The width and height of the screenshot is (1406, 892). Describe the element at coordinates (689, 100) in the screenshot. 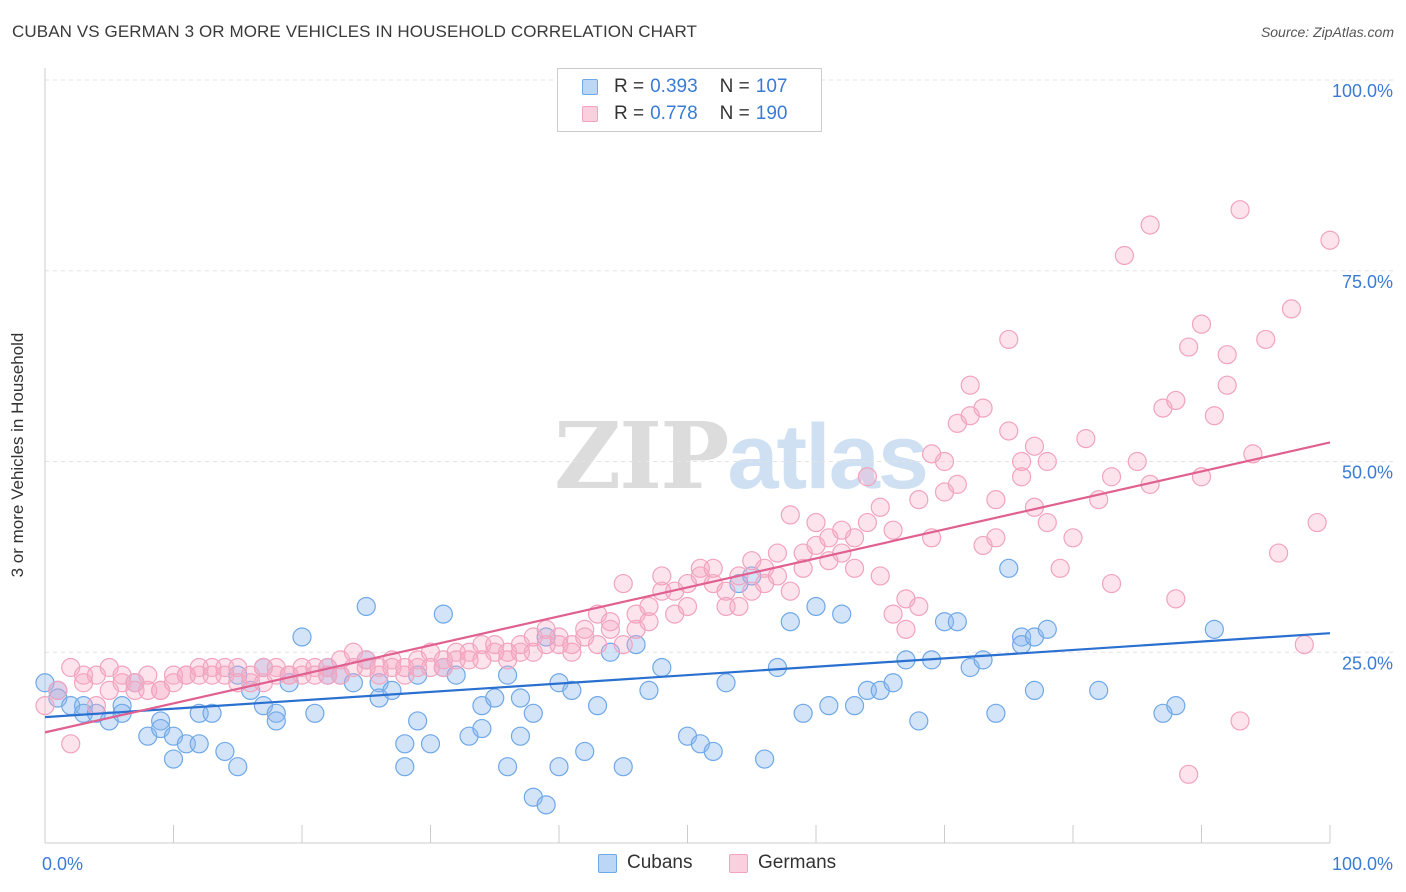

I see `stats-legend: R = 0.393 N = 107 R = 0.778 N = 190` at that location.